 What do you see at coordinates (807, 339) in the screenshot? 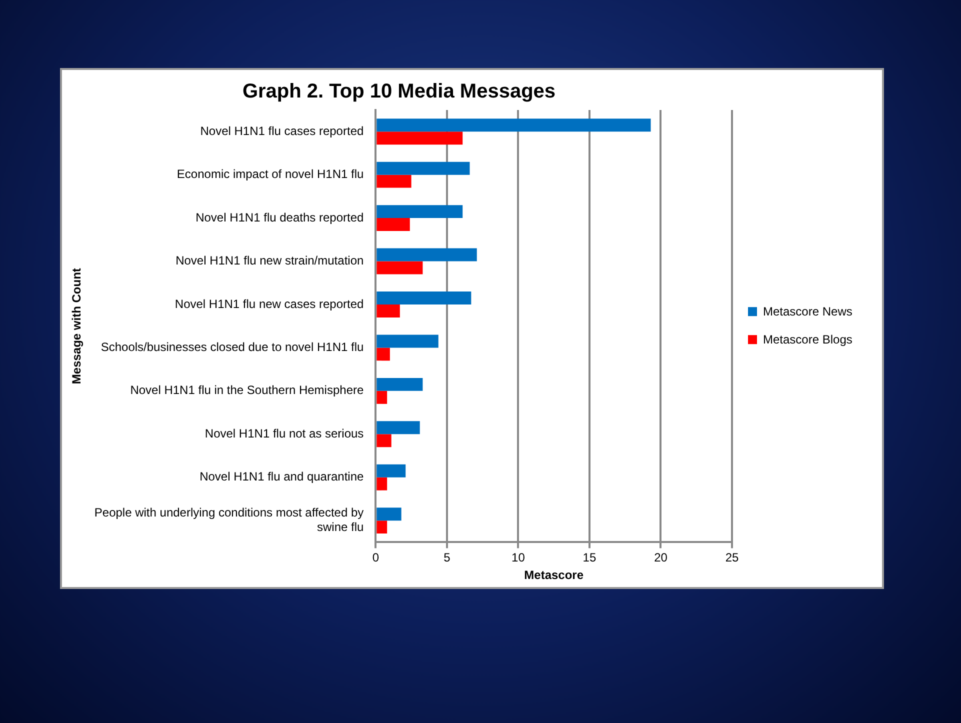
I see `legend-label: Metascore Blogs` at bounding box center [807, 339].